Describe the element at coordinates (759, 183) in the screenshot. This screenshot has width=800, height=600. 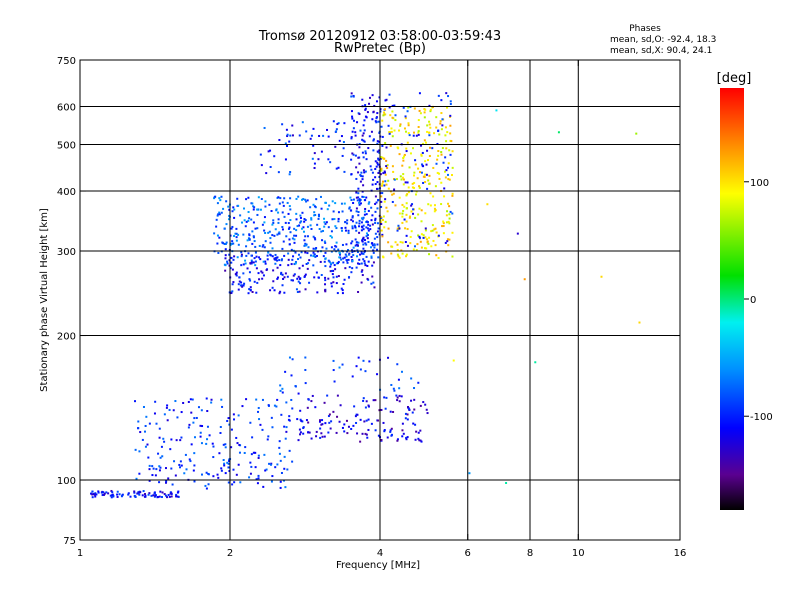
I see `colorbar-tick-label: 100` at that location.